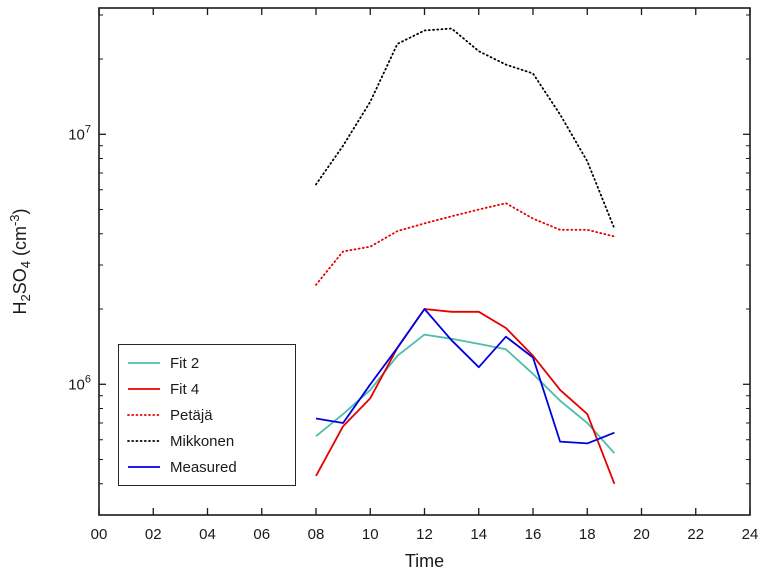 The image size is (764, 580). I want to click on x-axis-label: Time, so click(424, 561).